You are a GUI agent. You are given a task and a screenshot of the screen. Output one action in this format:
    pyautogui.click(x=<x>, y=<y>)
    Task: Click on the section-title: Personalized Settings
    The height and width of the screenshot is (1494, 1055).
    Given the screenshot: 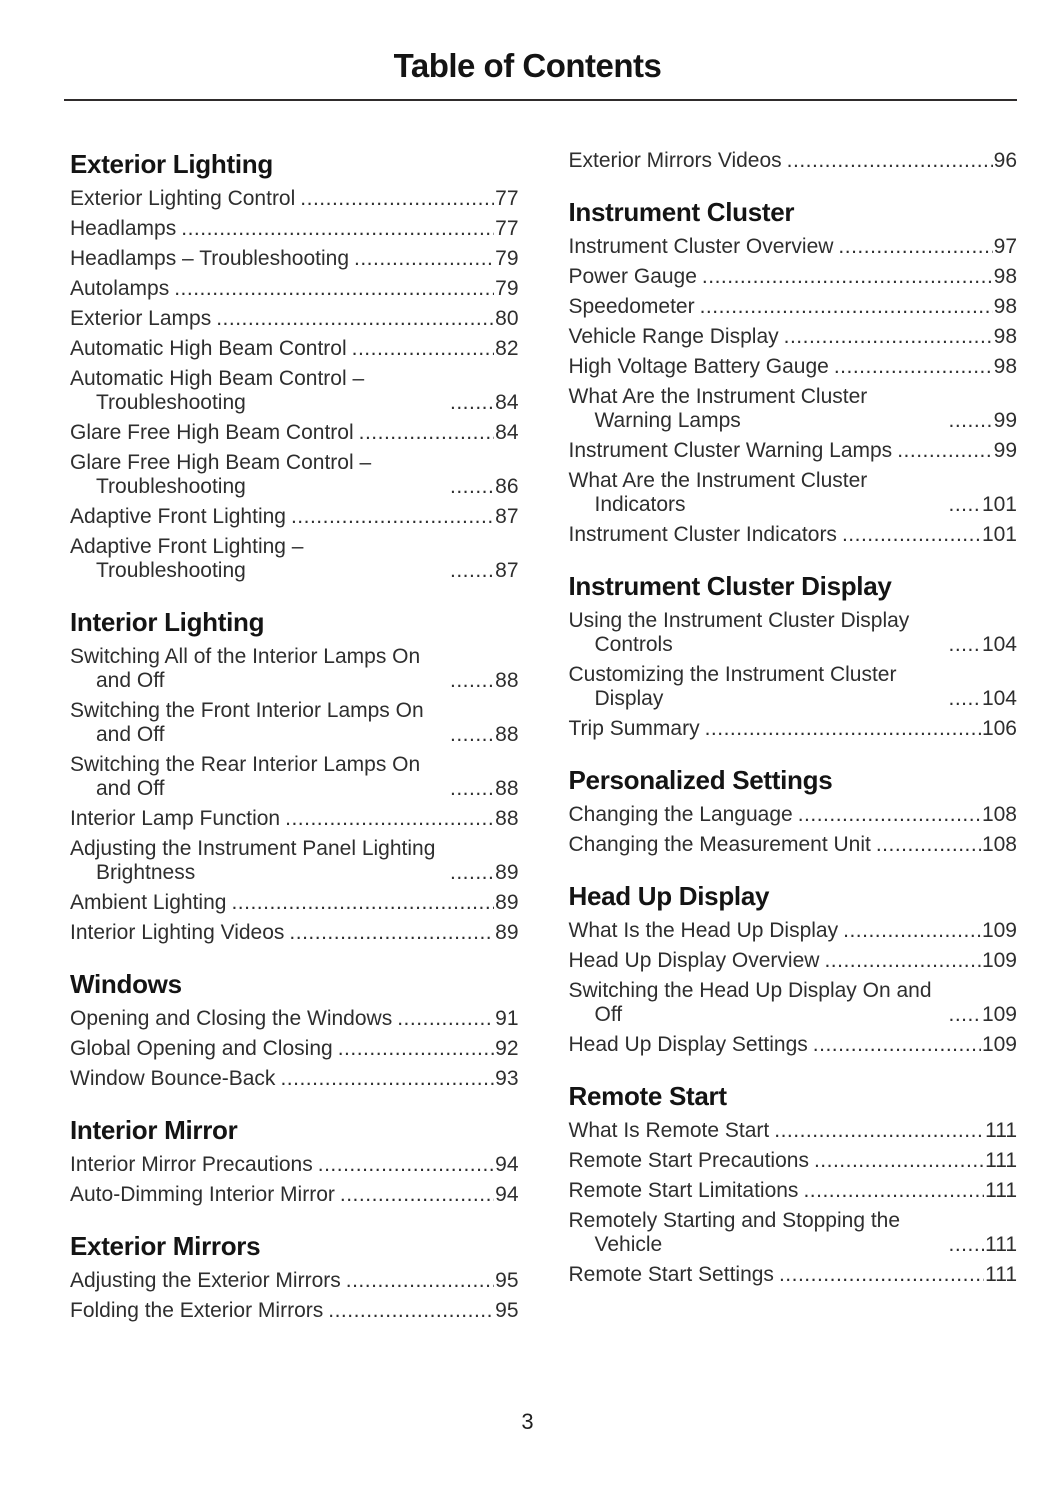 What is the action you would take?
    pyautogui.click(x=700, y=780)
    